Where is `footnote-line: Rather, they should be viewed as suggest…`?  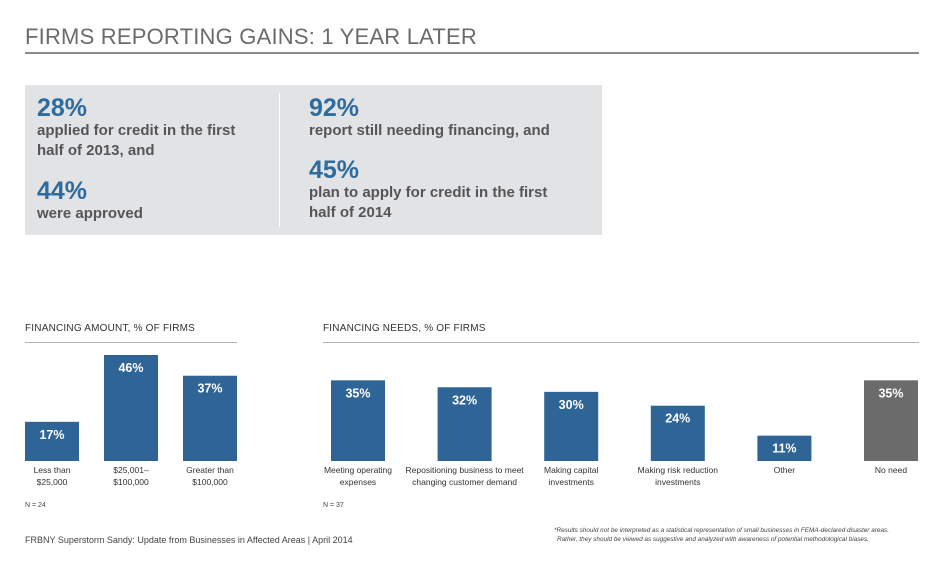 footnote-line: Rather, they should be viewed as suggest… is located at coordinates (713, 539).